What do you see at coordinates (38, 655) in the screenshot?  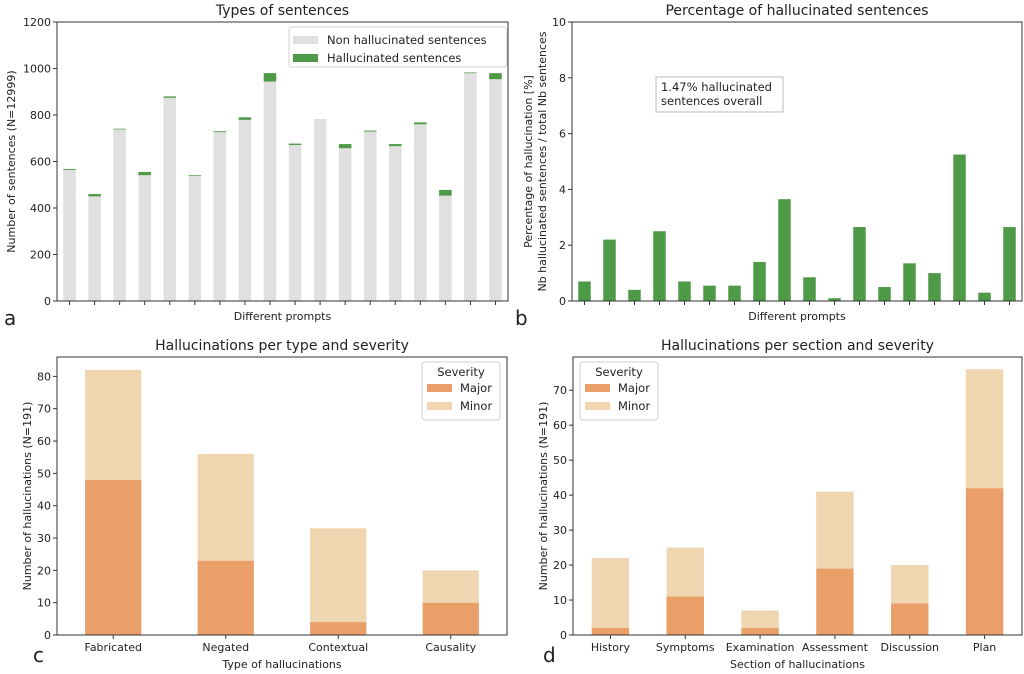 I see `panel-label: c` at bounding box center [38, 655].